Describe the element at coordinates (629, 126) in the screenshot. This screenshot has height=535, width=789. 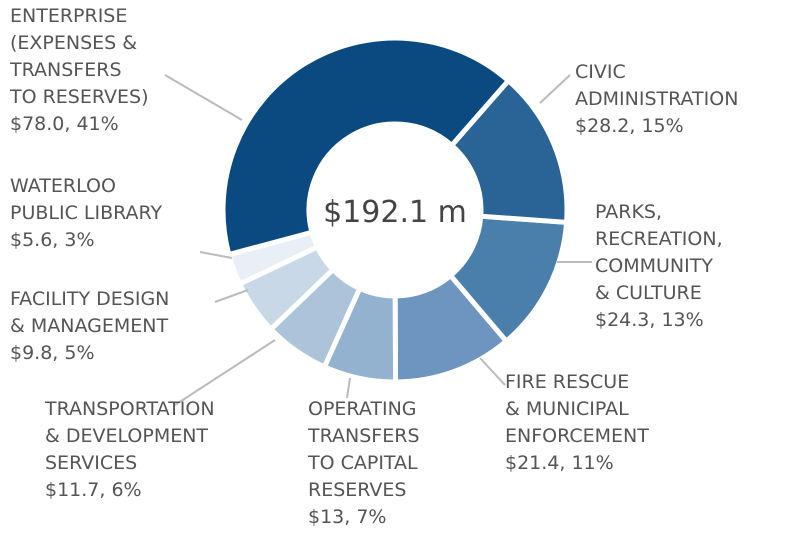
I see `value-label: $28.2, 15%` at that location.